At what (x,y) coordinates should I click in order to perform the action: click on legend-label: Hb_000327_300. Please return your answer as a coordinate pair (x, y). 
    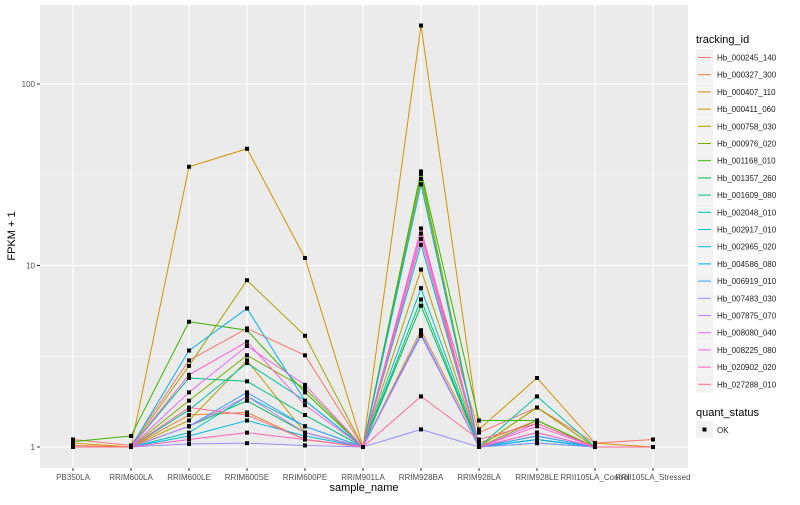
    Looking at the image, I should click on (747, 75).